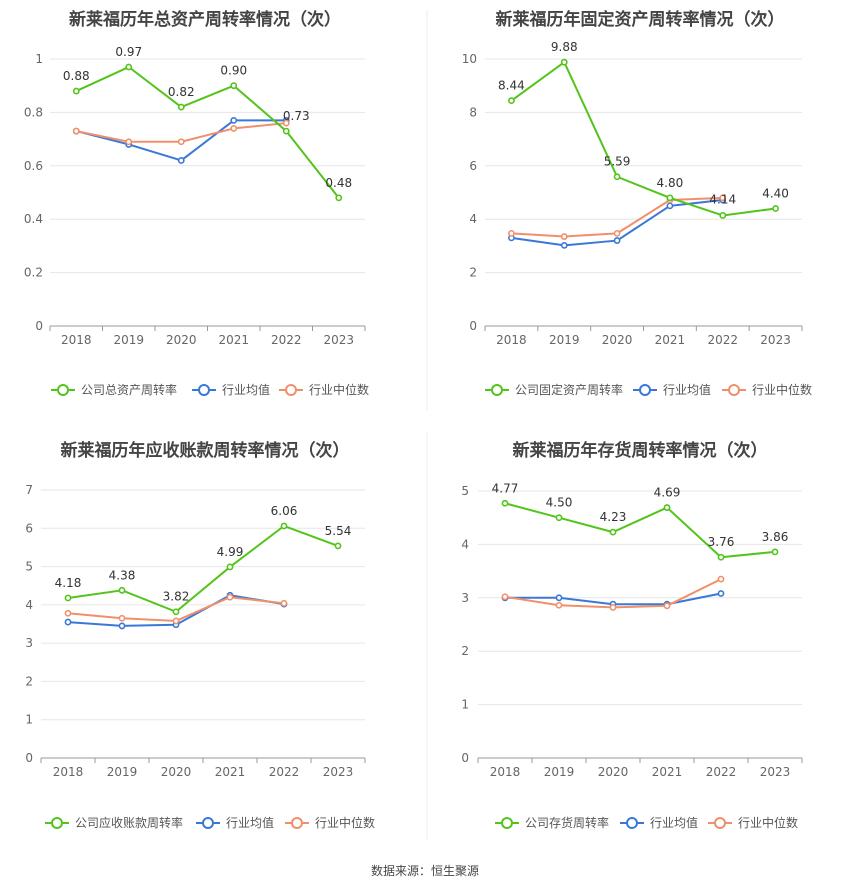  I want to click on chart4-legend-median-label: 行业中位数, so click(768, 822).